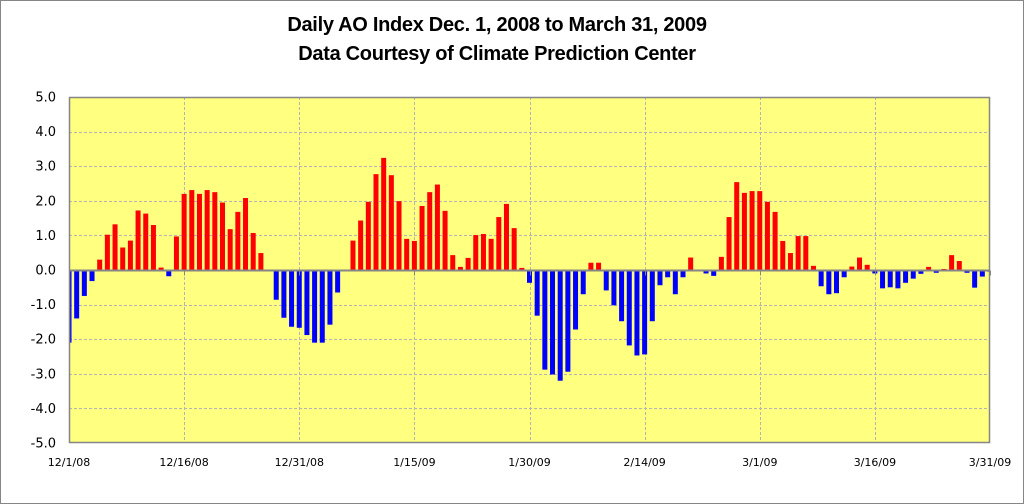 Image resolution: width=1024 pixels, height=504 pixels. Describe the element at coordinates (43, 340) in the screenshot. I see `y-tick-label: -2.0` at that location.